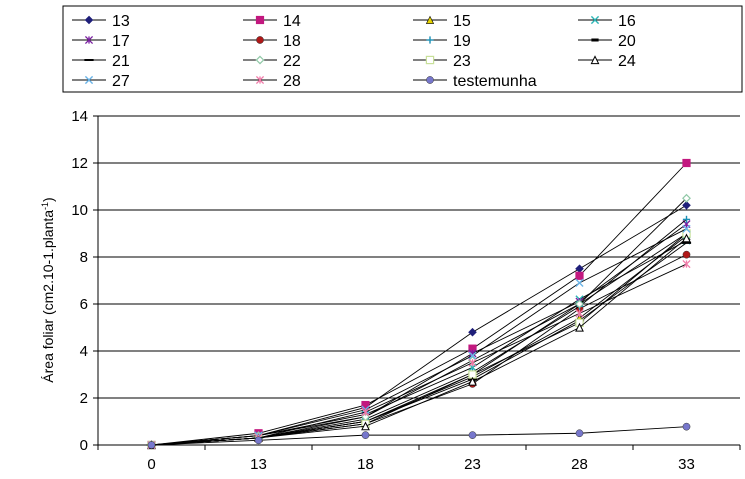 This screenshot has height=479, width=745. I want to click on series-line, so click(419, 436).